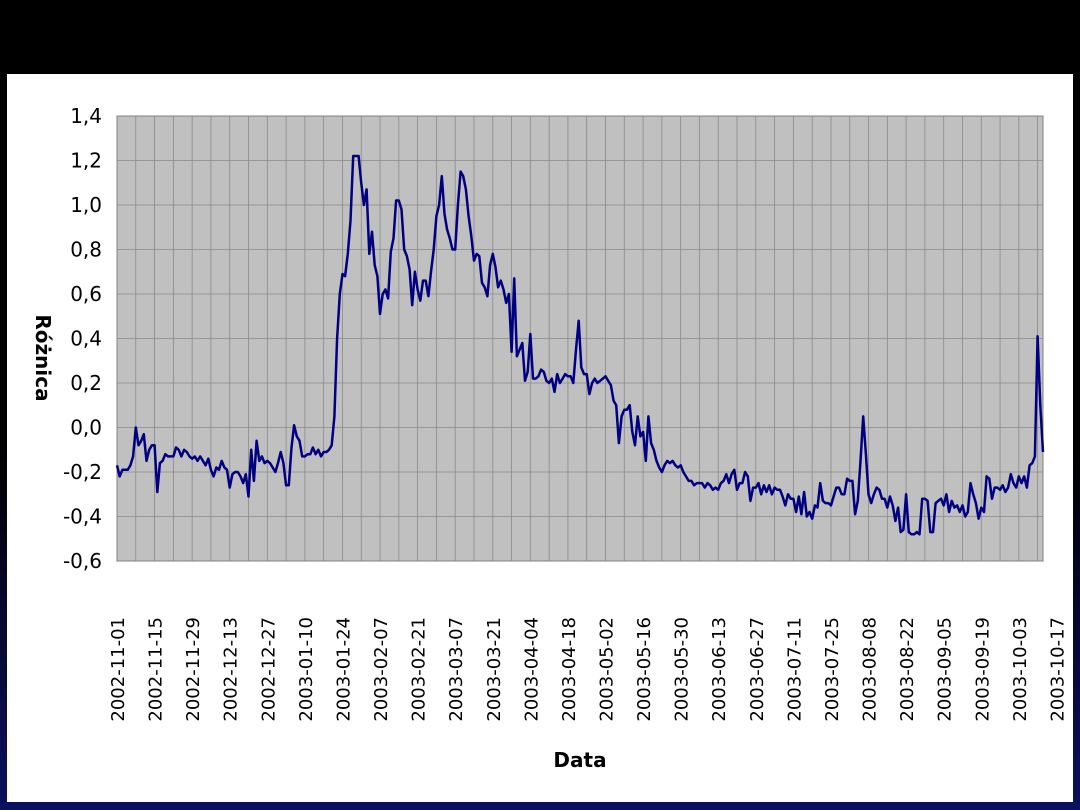  I want to click on y-tick-label: 0,8, so click(86, 250).